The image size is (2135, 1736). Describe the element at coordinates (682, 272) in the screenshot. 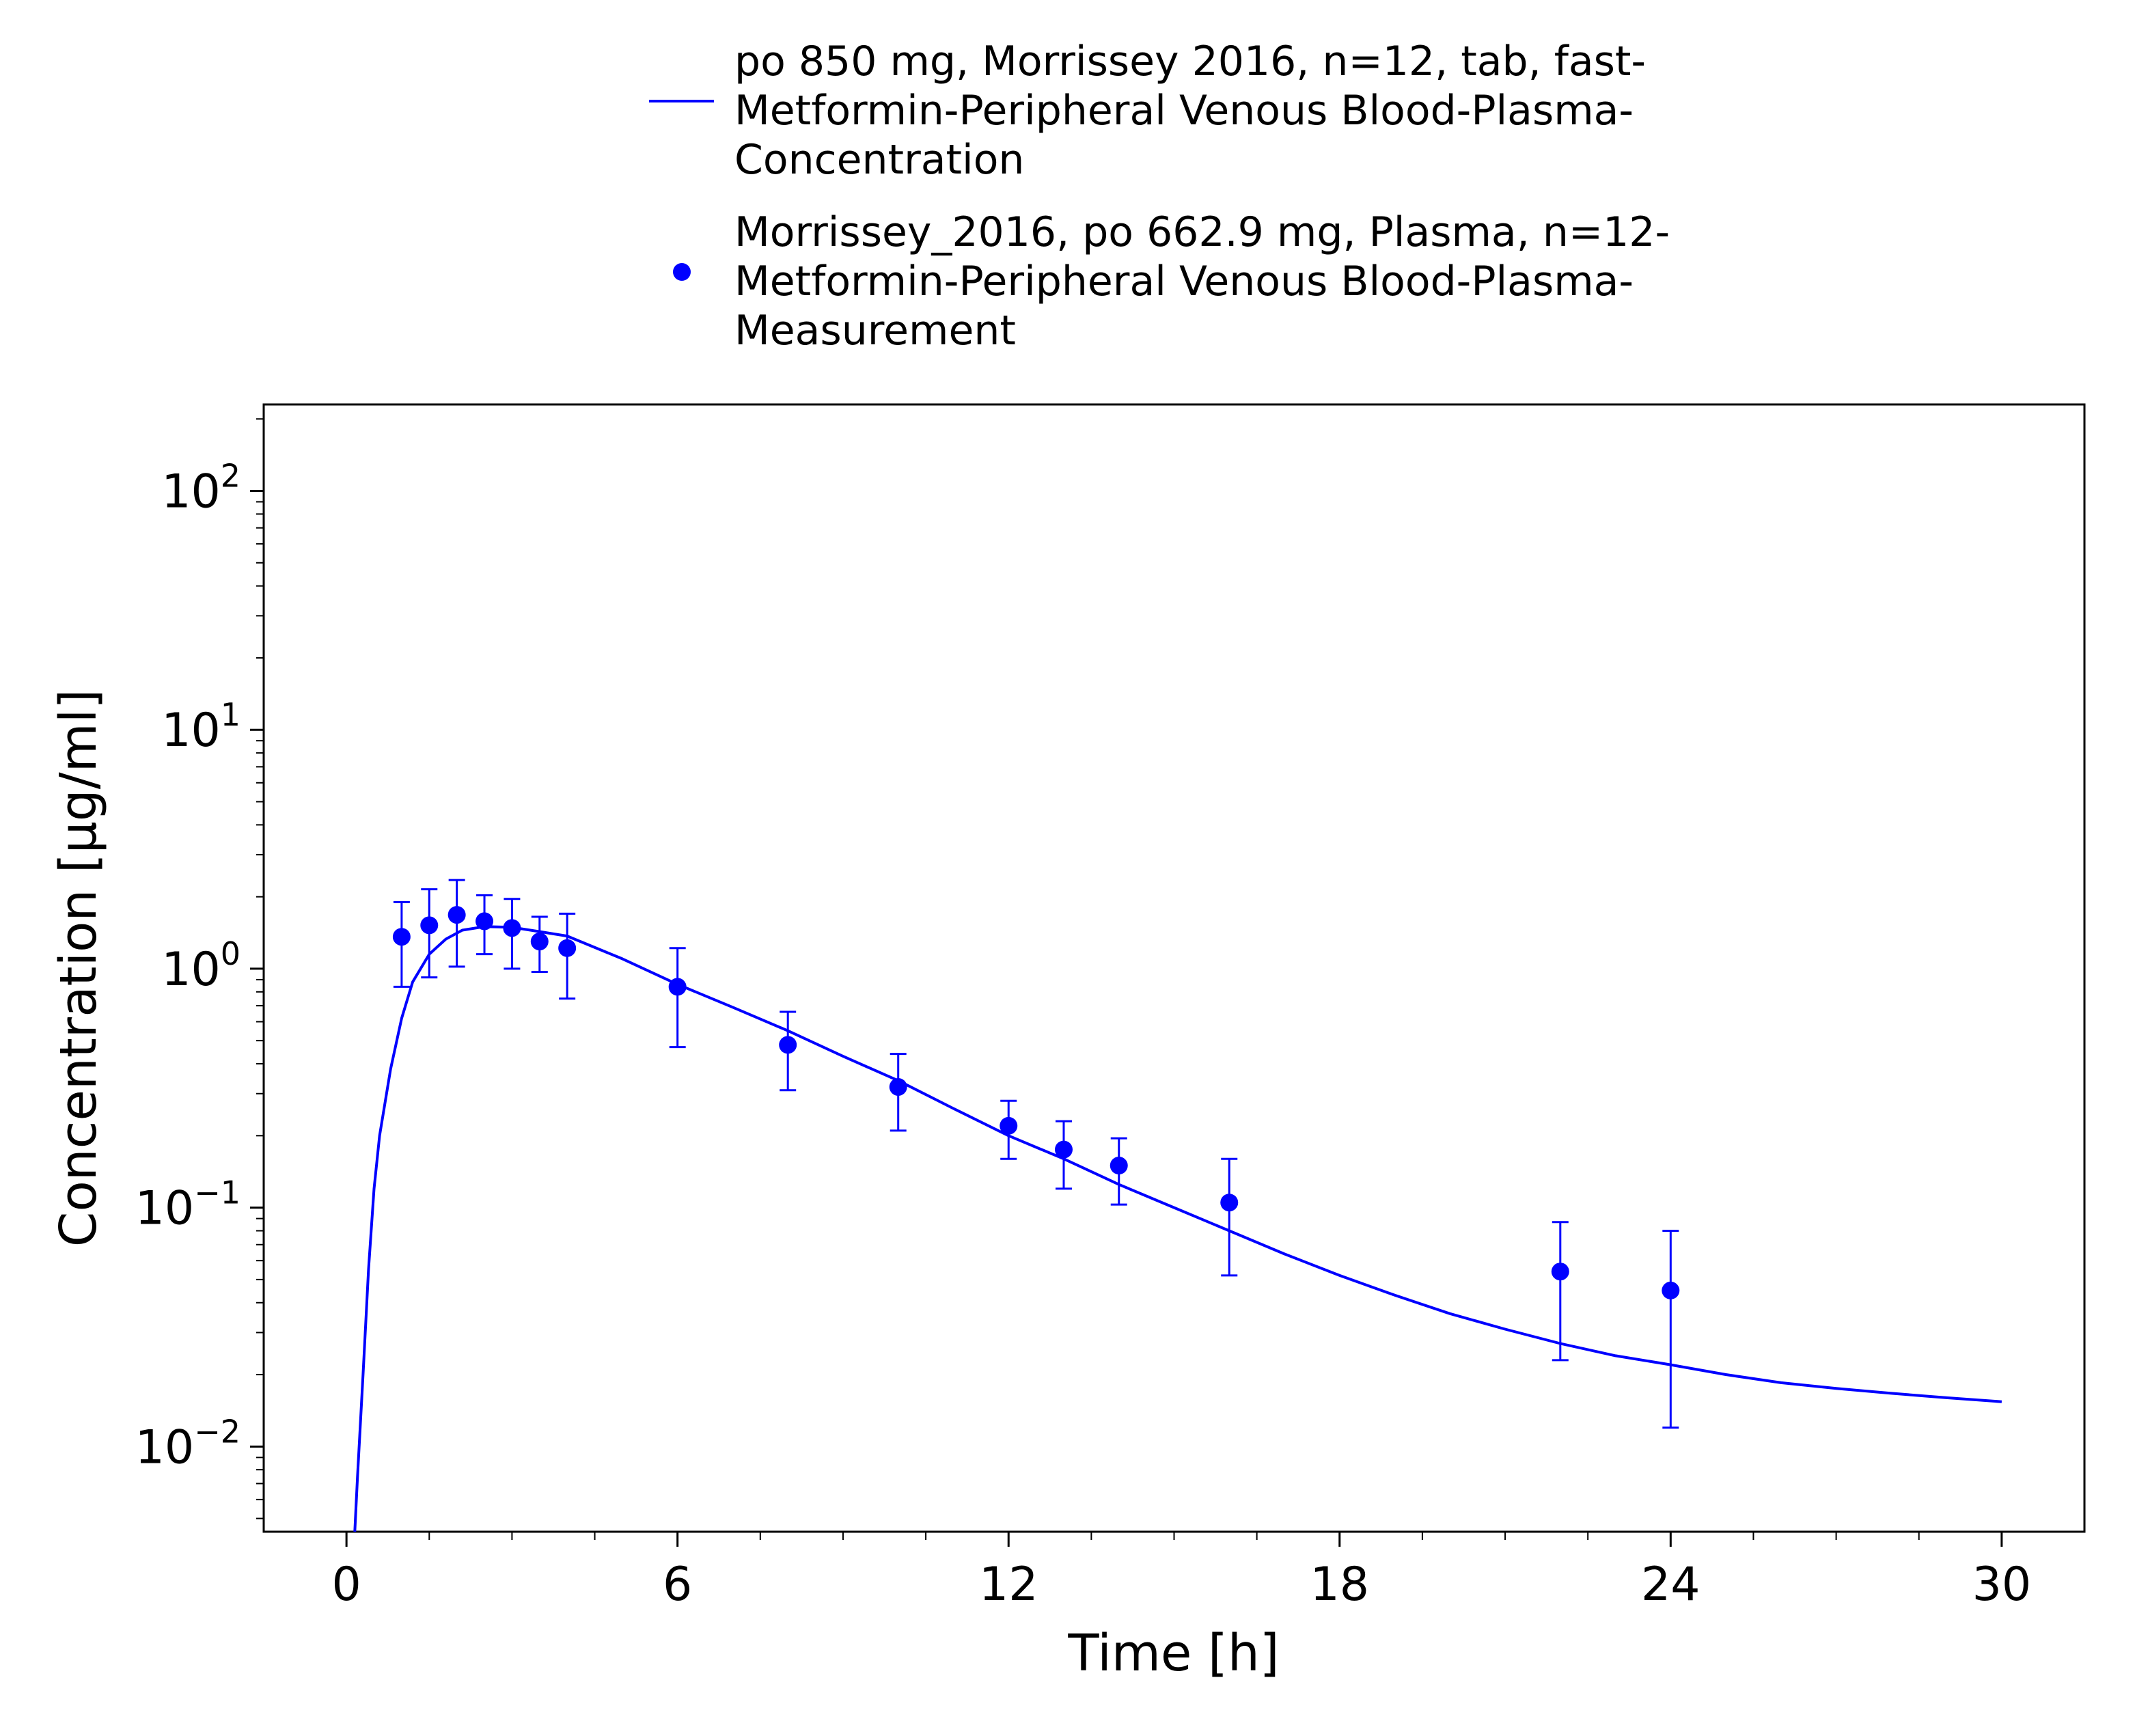

I see `legend-marker-swatch` at that location.